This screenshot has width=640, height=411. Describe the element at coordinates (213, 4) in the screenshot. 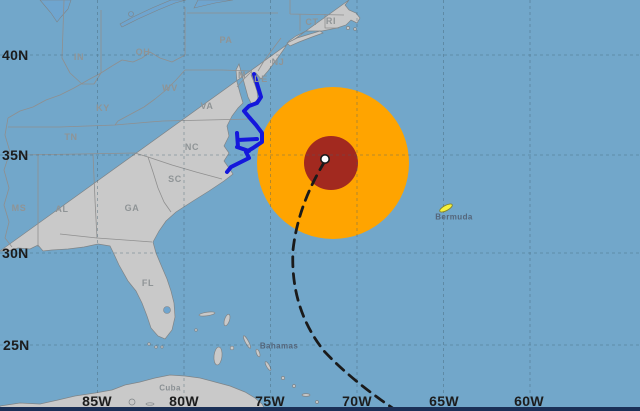

I see `lake-ontario` at that location.